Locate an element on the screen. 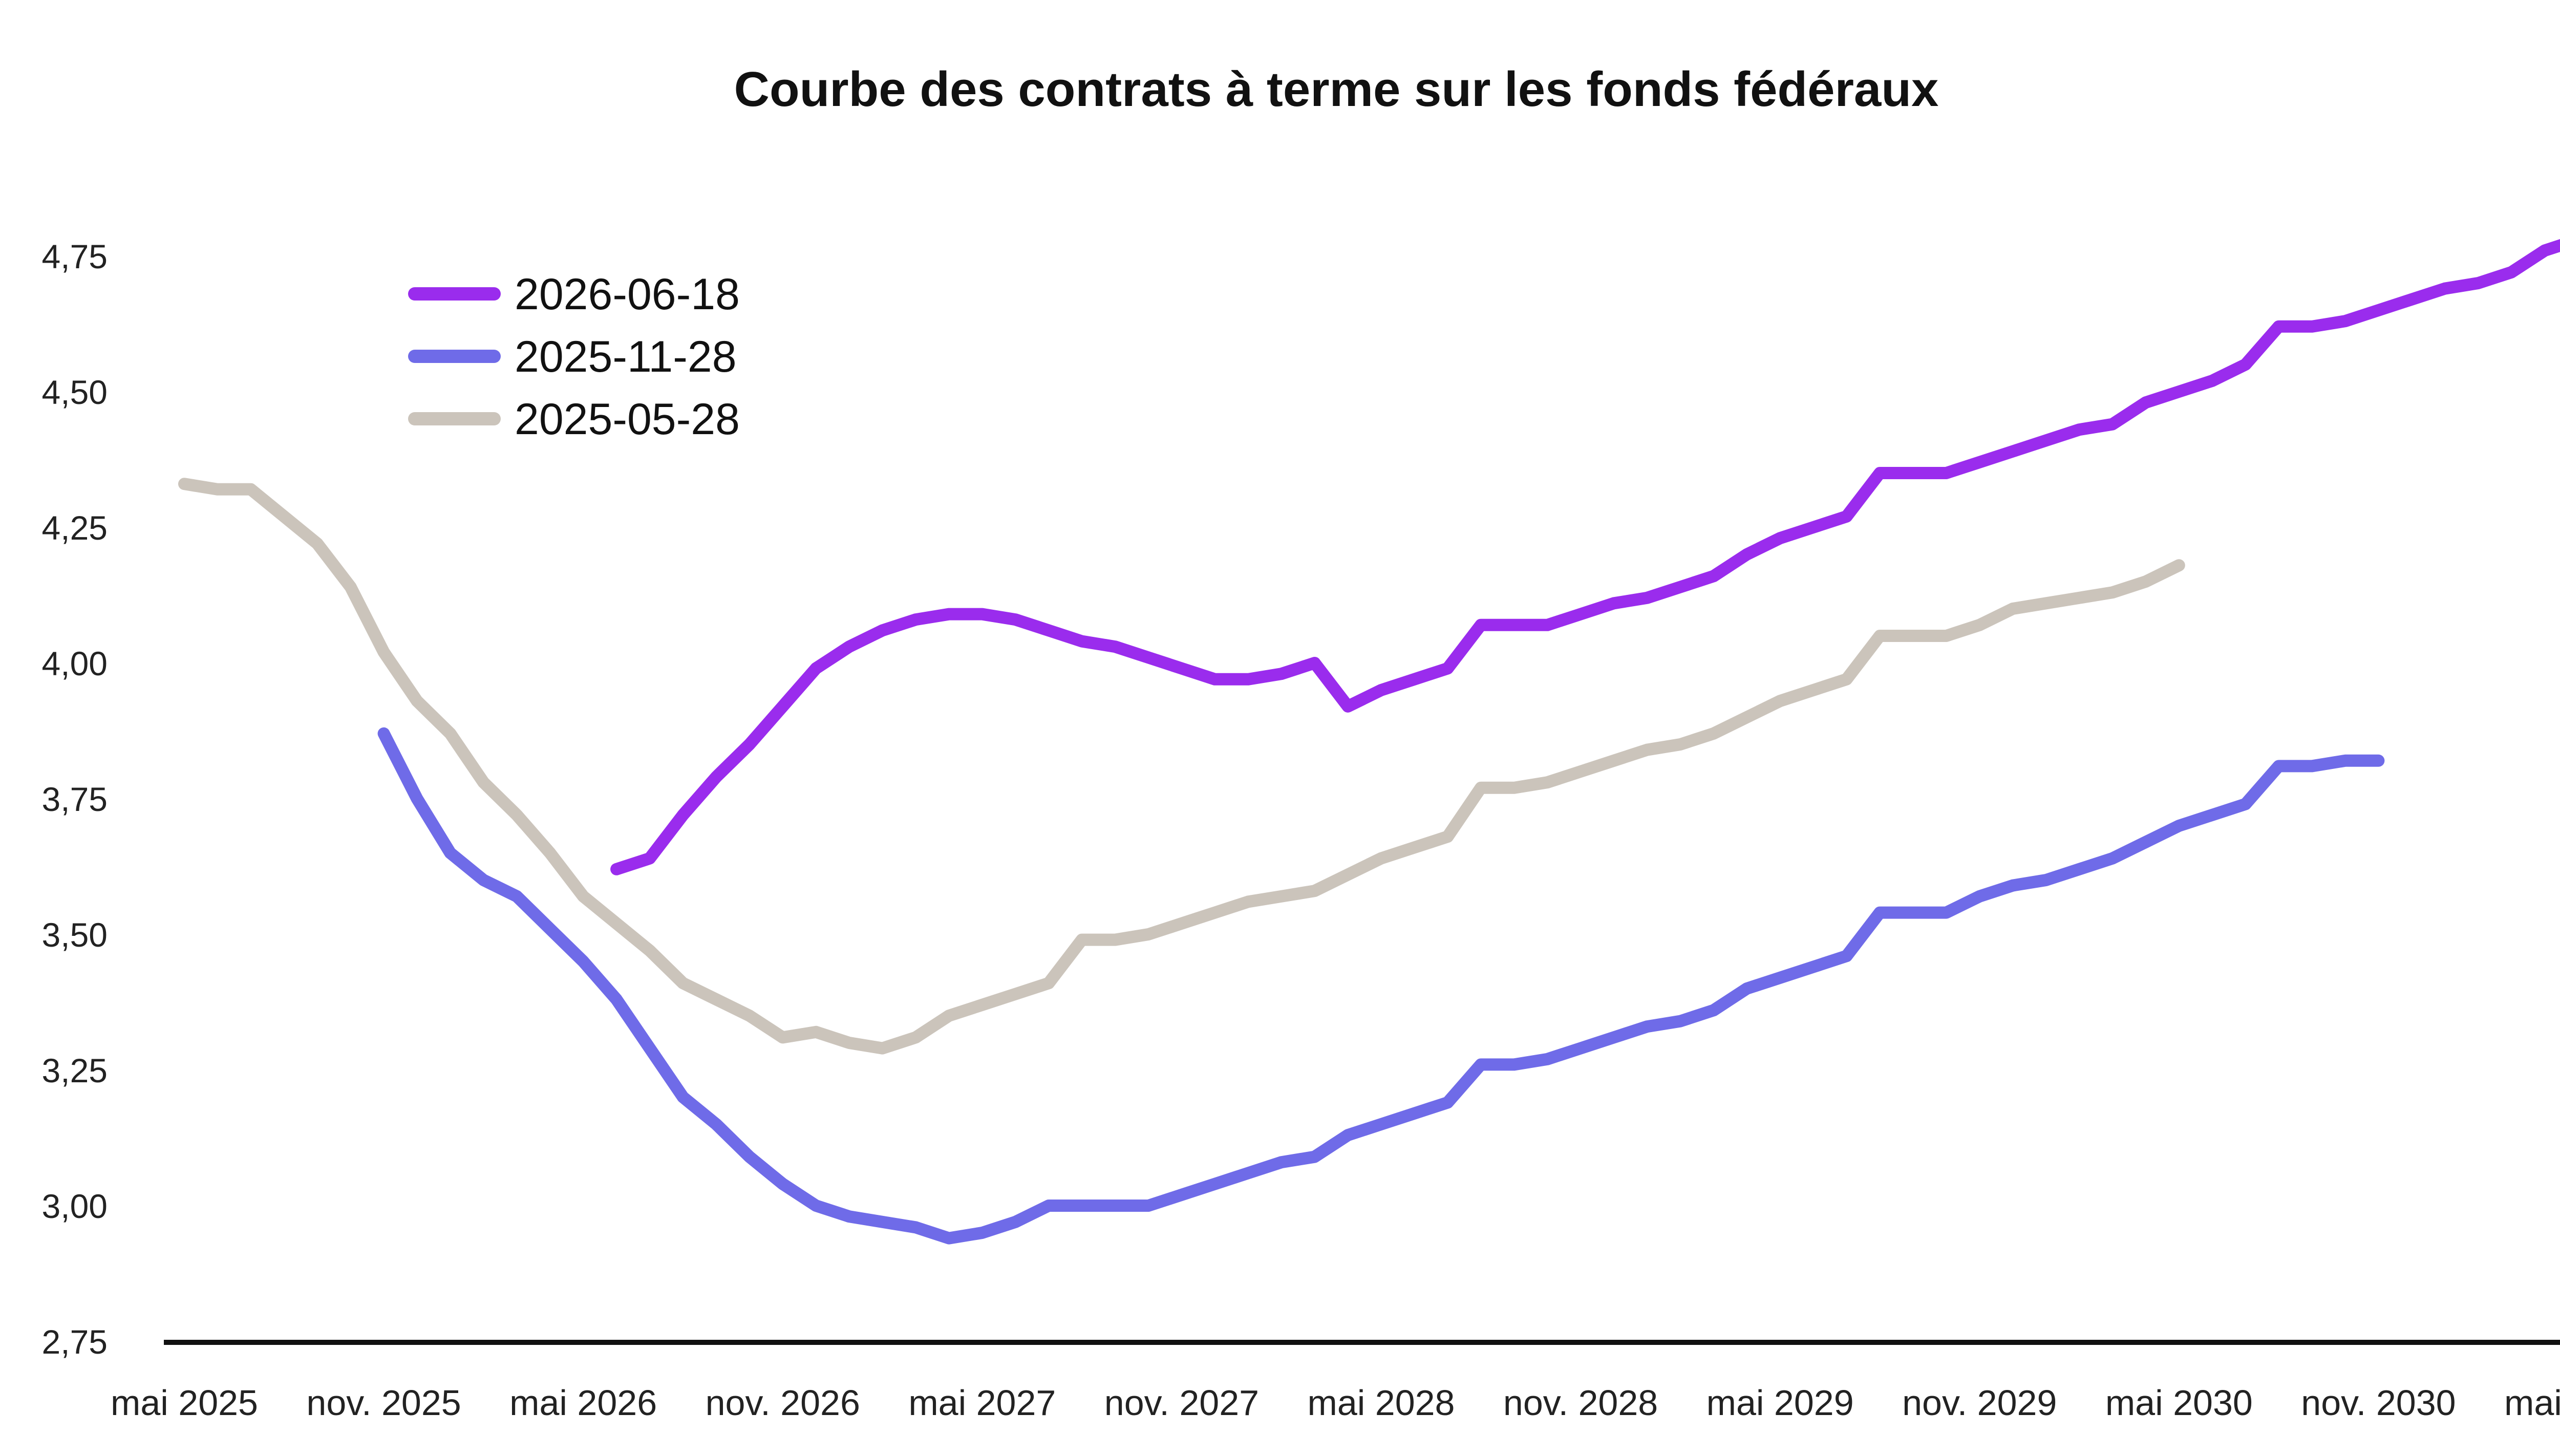  y-tick-label: 4,50 is located at coordinates (75, 392).